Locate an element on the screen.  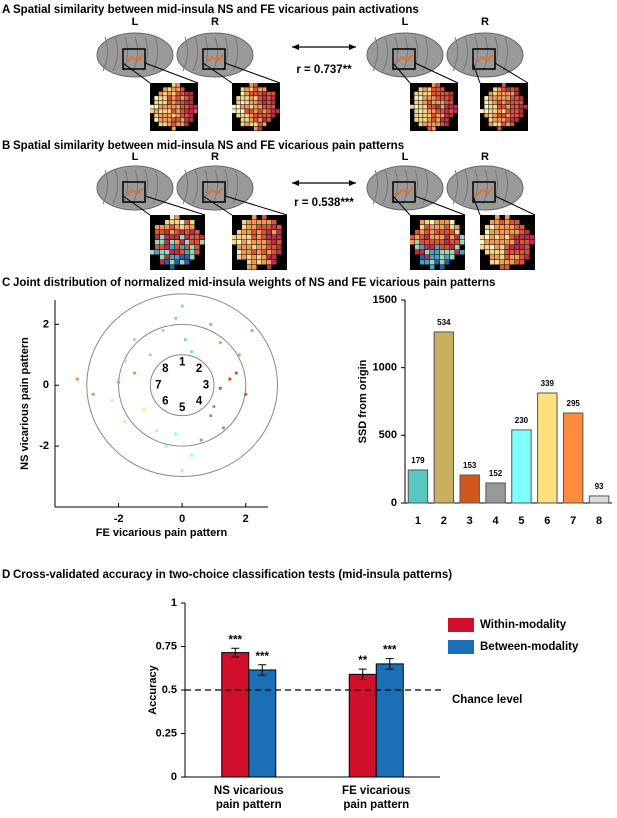
panel-letter: A is located at coordinates (6, 10).